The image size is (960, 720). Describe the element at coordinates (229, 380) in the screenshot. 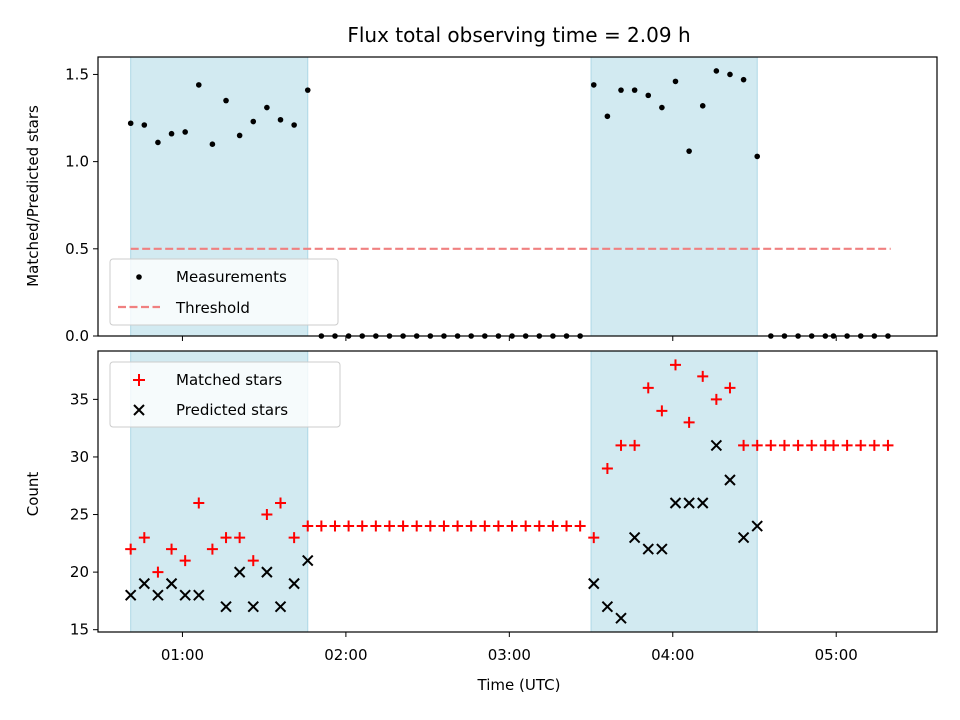

I see `legend-label-matched: Matched stars` at that location.